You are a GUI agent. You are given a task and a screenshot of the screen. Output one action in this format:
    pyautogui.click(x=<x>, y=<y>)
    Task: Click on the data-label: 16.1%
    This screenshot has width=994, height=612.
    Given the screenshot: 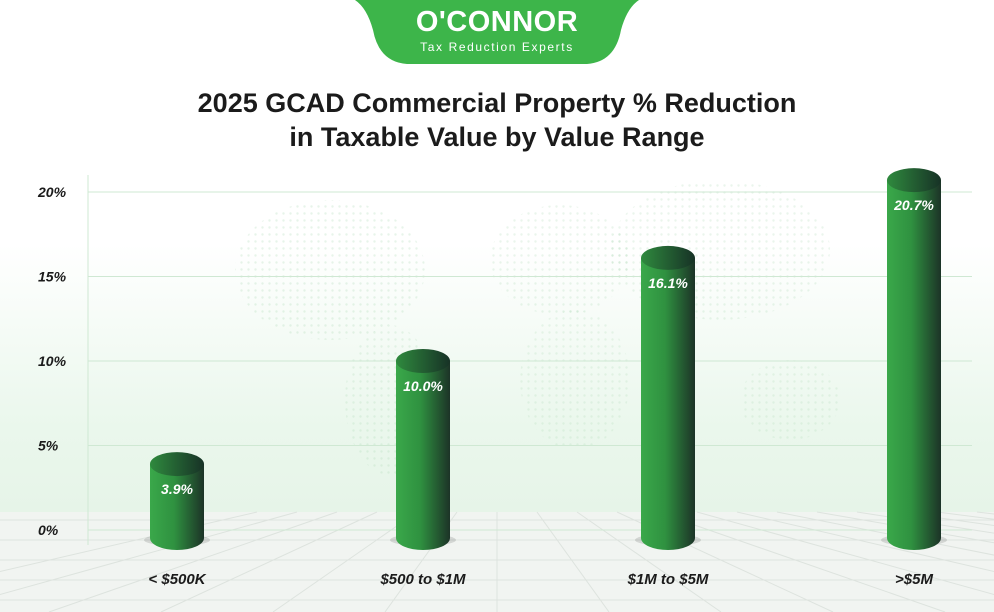 What is the action you would take?
    pyautogui.click(x=668, y=283)
    